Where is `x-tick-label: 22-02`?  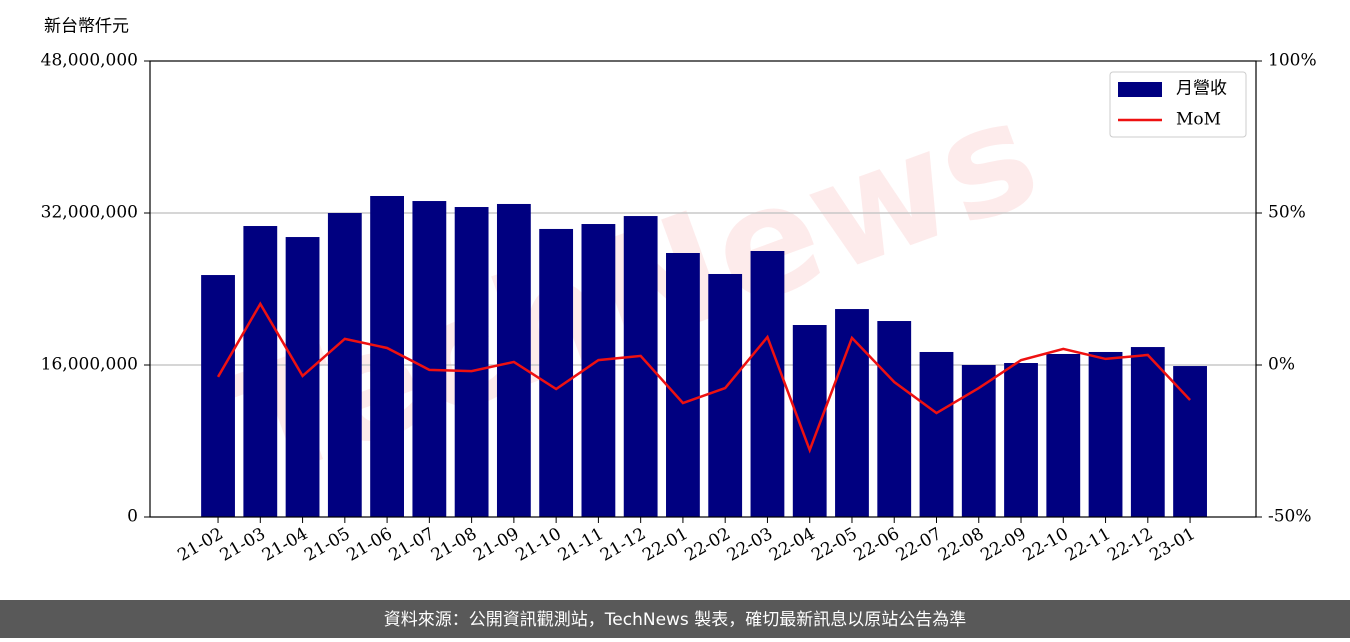 x-tick-label: 22-02 is located at coordinates (707, 545).